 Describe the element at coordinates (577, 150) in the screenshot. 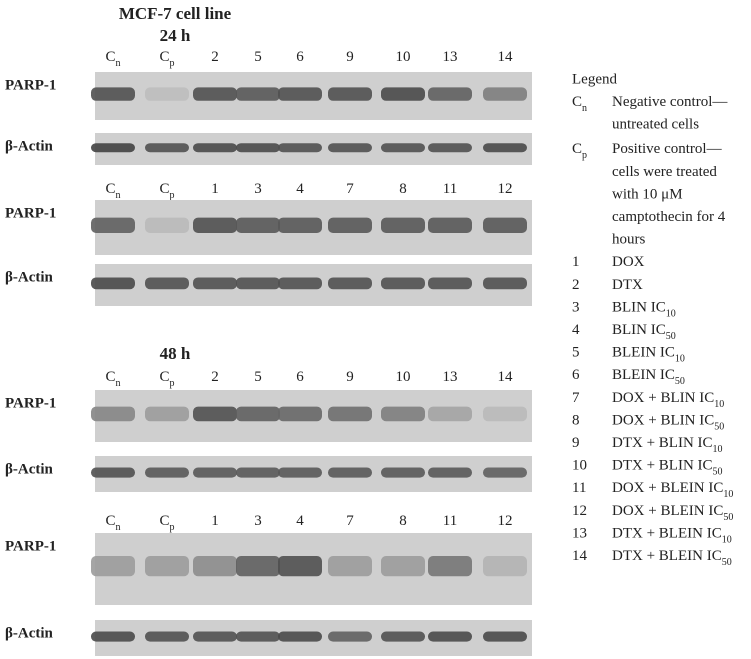

I see `legend-key-main: C` at that location.